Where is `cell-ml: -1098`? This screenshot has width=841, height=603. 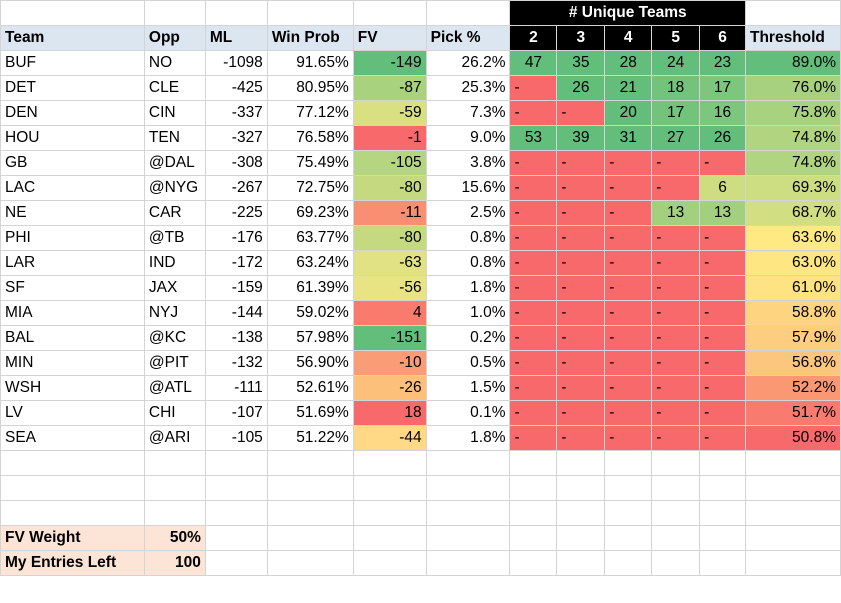
cell-ml: -1098 is located at coordinates (236, 63).